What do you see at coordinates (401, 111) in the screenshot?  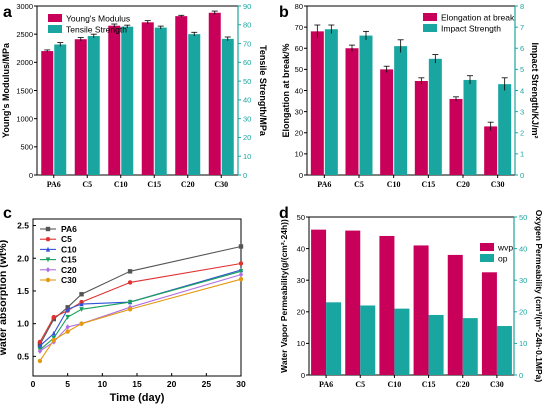 I see `bar-impact-strength-c10` at bounding box center [401, 111].